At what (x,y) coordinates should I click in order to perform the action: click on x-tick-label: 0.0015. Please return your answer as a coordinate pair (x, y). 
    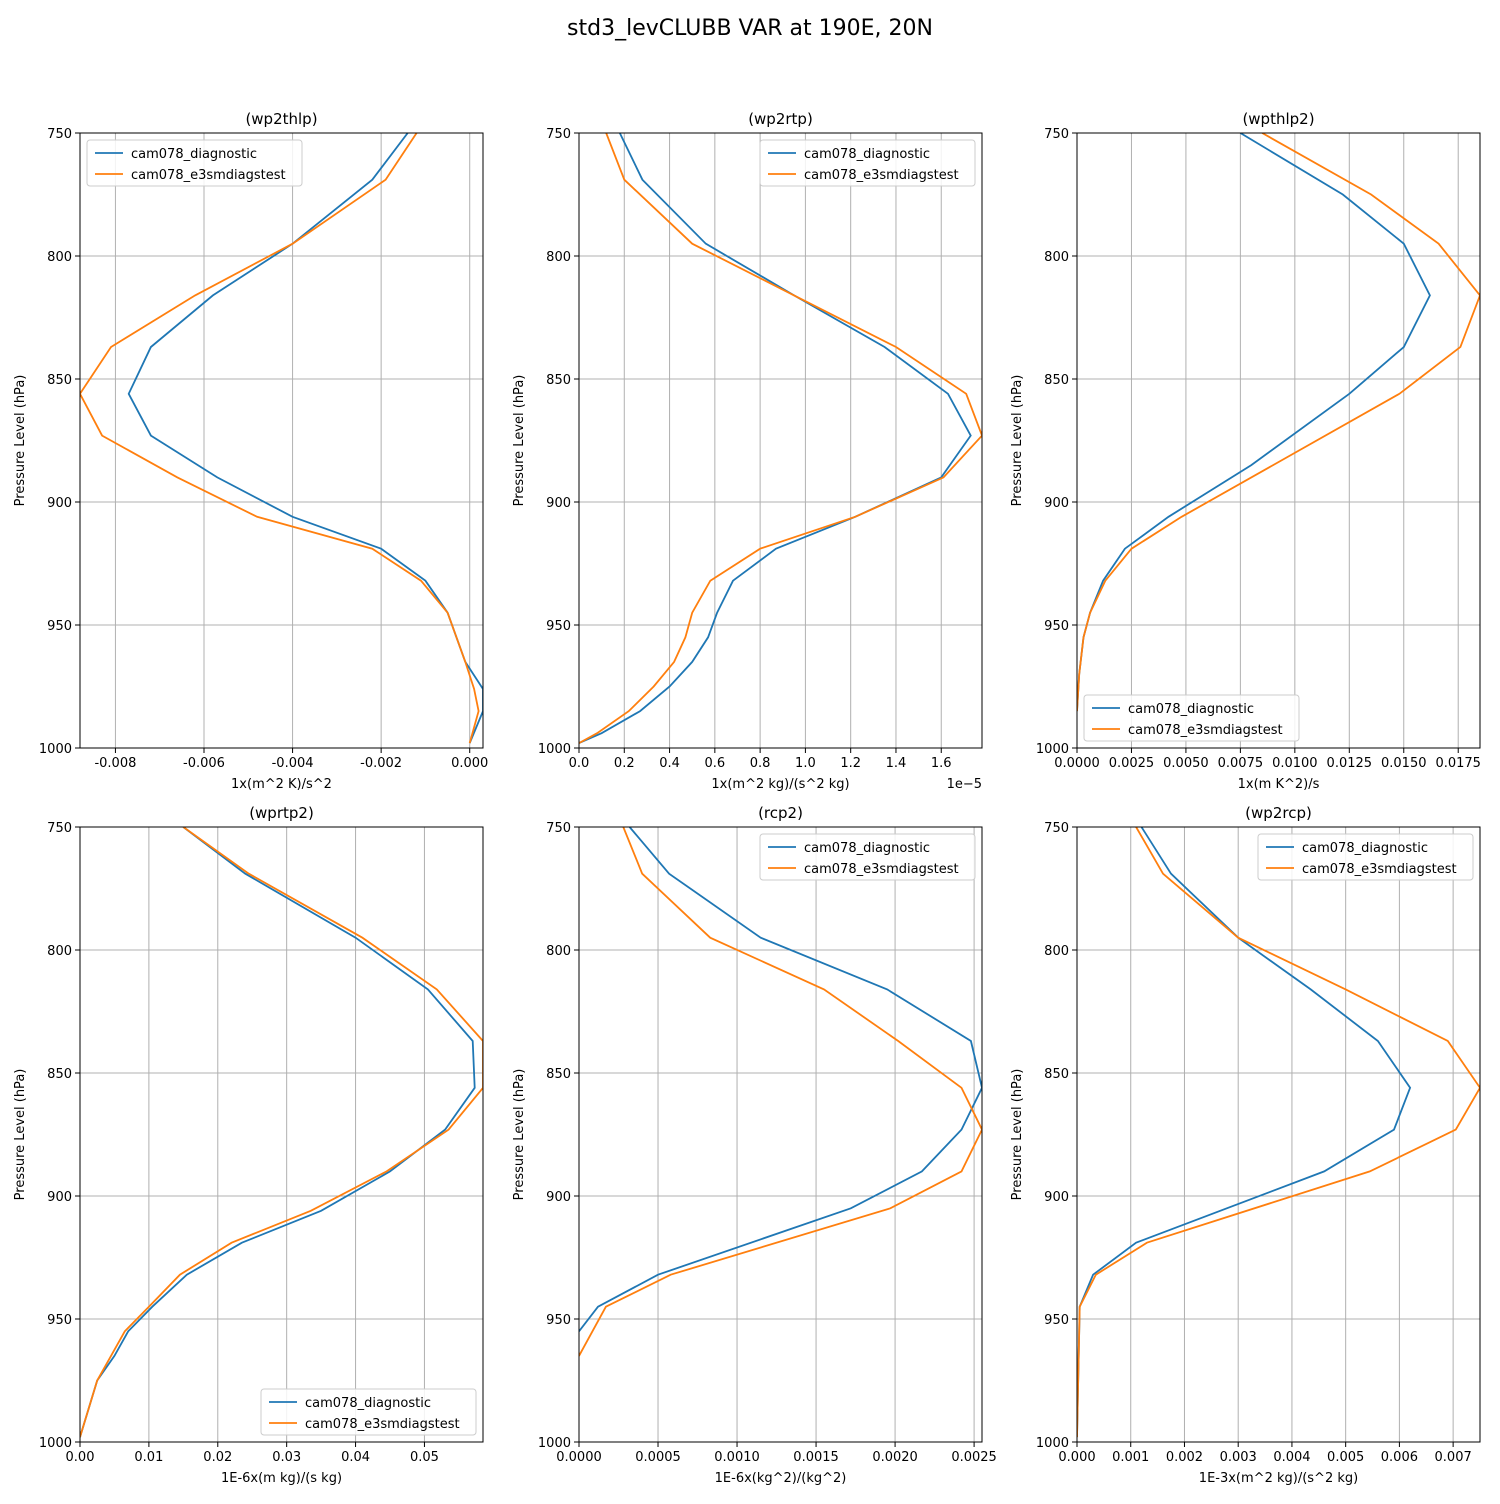
    Looking at the image, I should click on (816, 1457).